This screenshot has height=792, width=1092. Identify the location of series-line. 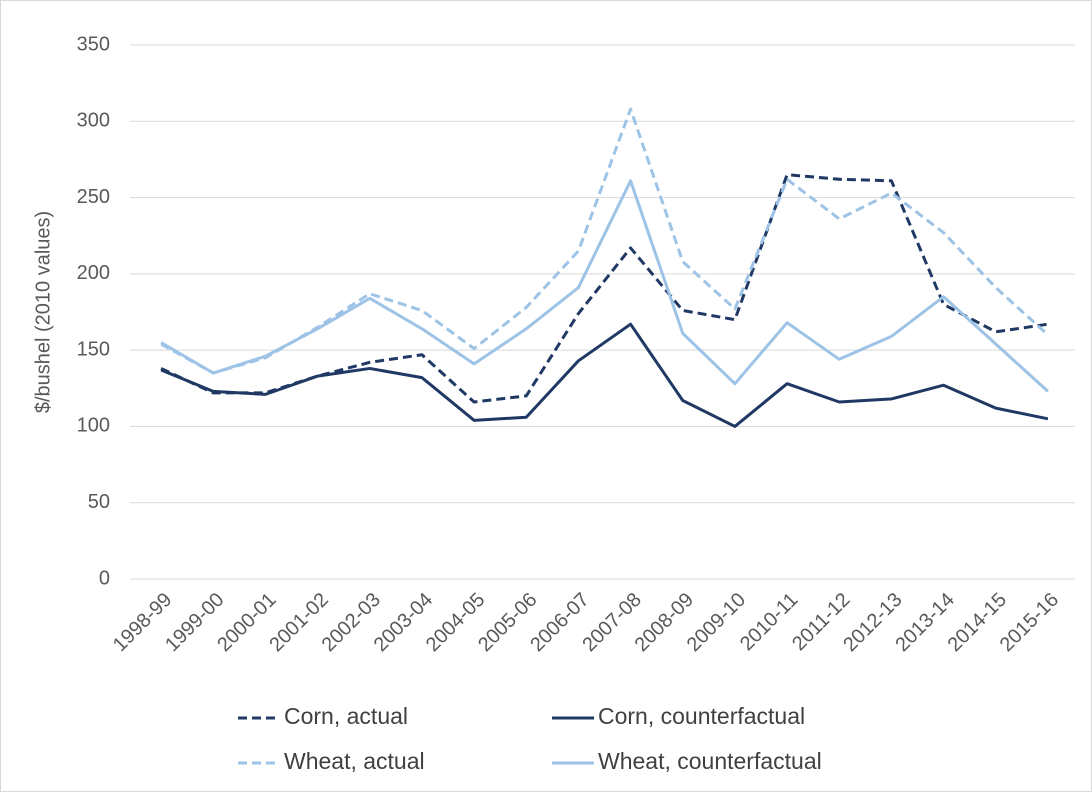
(604, 375).